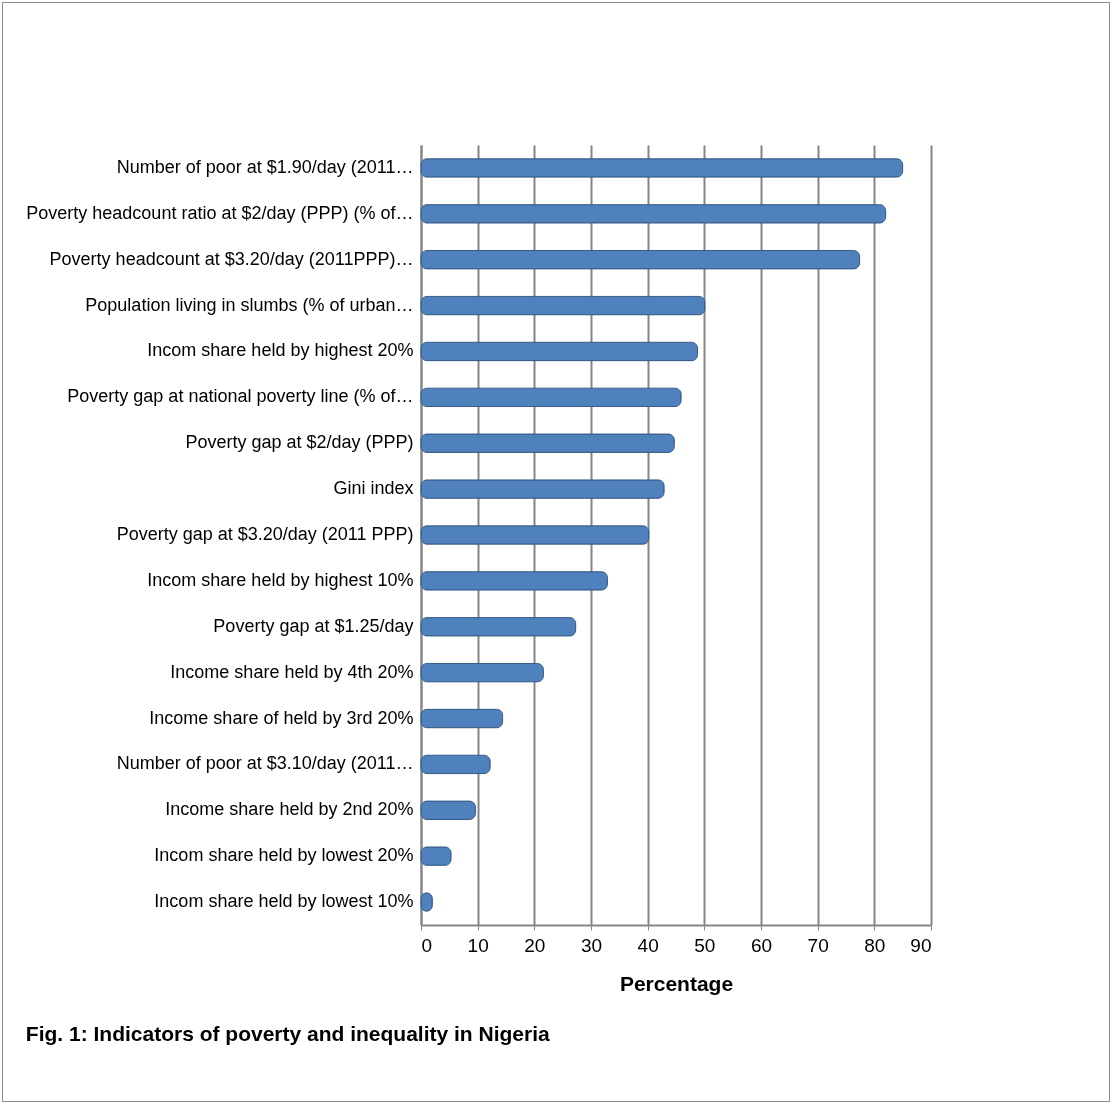 This screenshot has width=1114, height=1106. What do you see at coordinates (921, 945) in the screenshot?
I see `x-tick-label: 90` at bounding box center [921, 945].